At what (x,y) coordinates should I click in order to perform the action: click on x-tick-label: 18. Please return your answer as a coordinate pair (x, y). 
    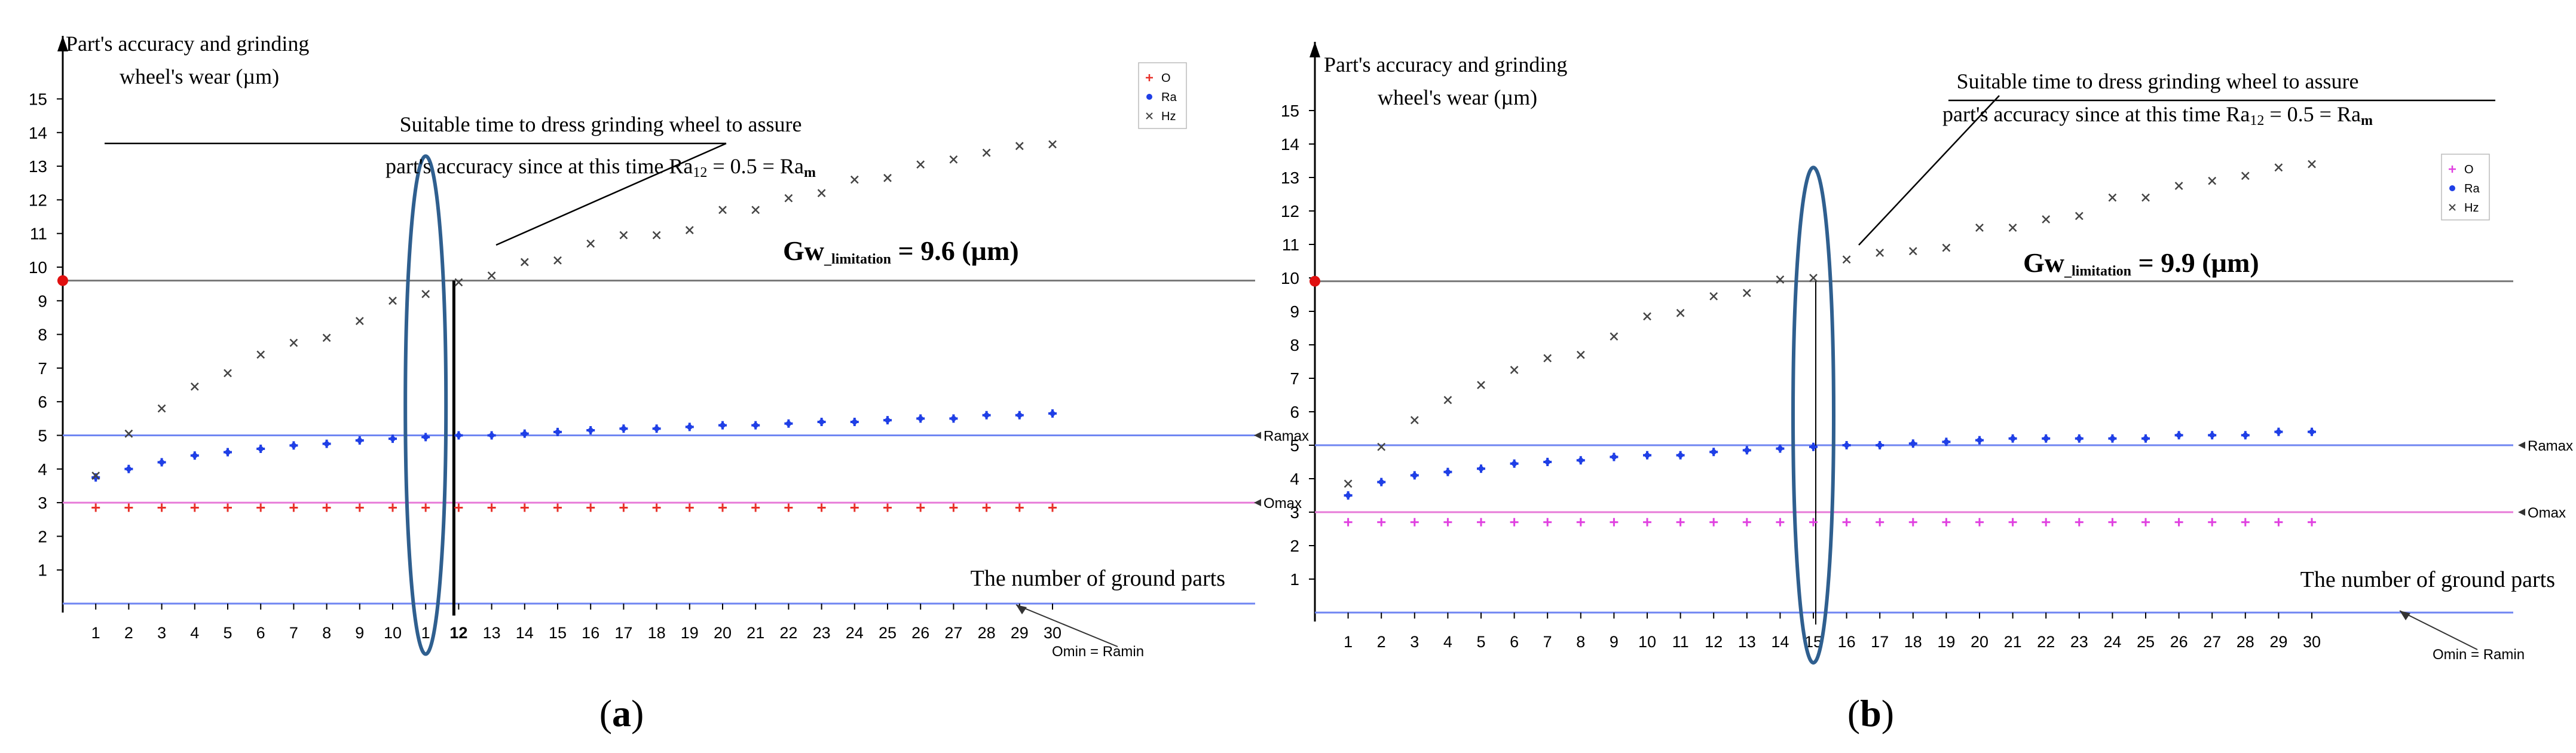
    Looking at the image, I should click on (1913, 642).